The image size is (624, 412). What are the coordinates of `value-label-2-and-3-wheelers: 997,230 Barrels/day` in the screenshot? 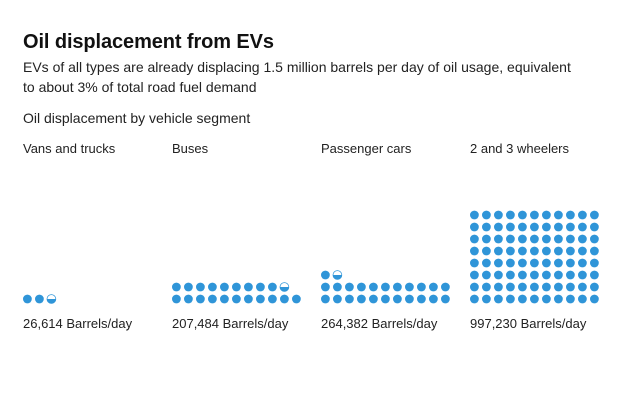 It's located at (528, 323).